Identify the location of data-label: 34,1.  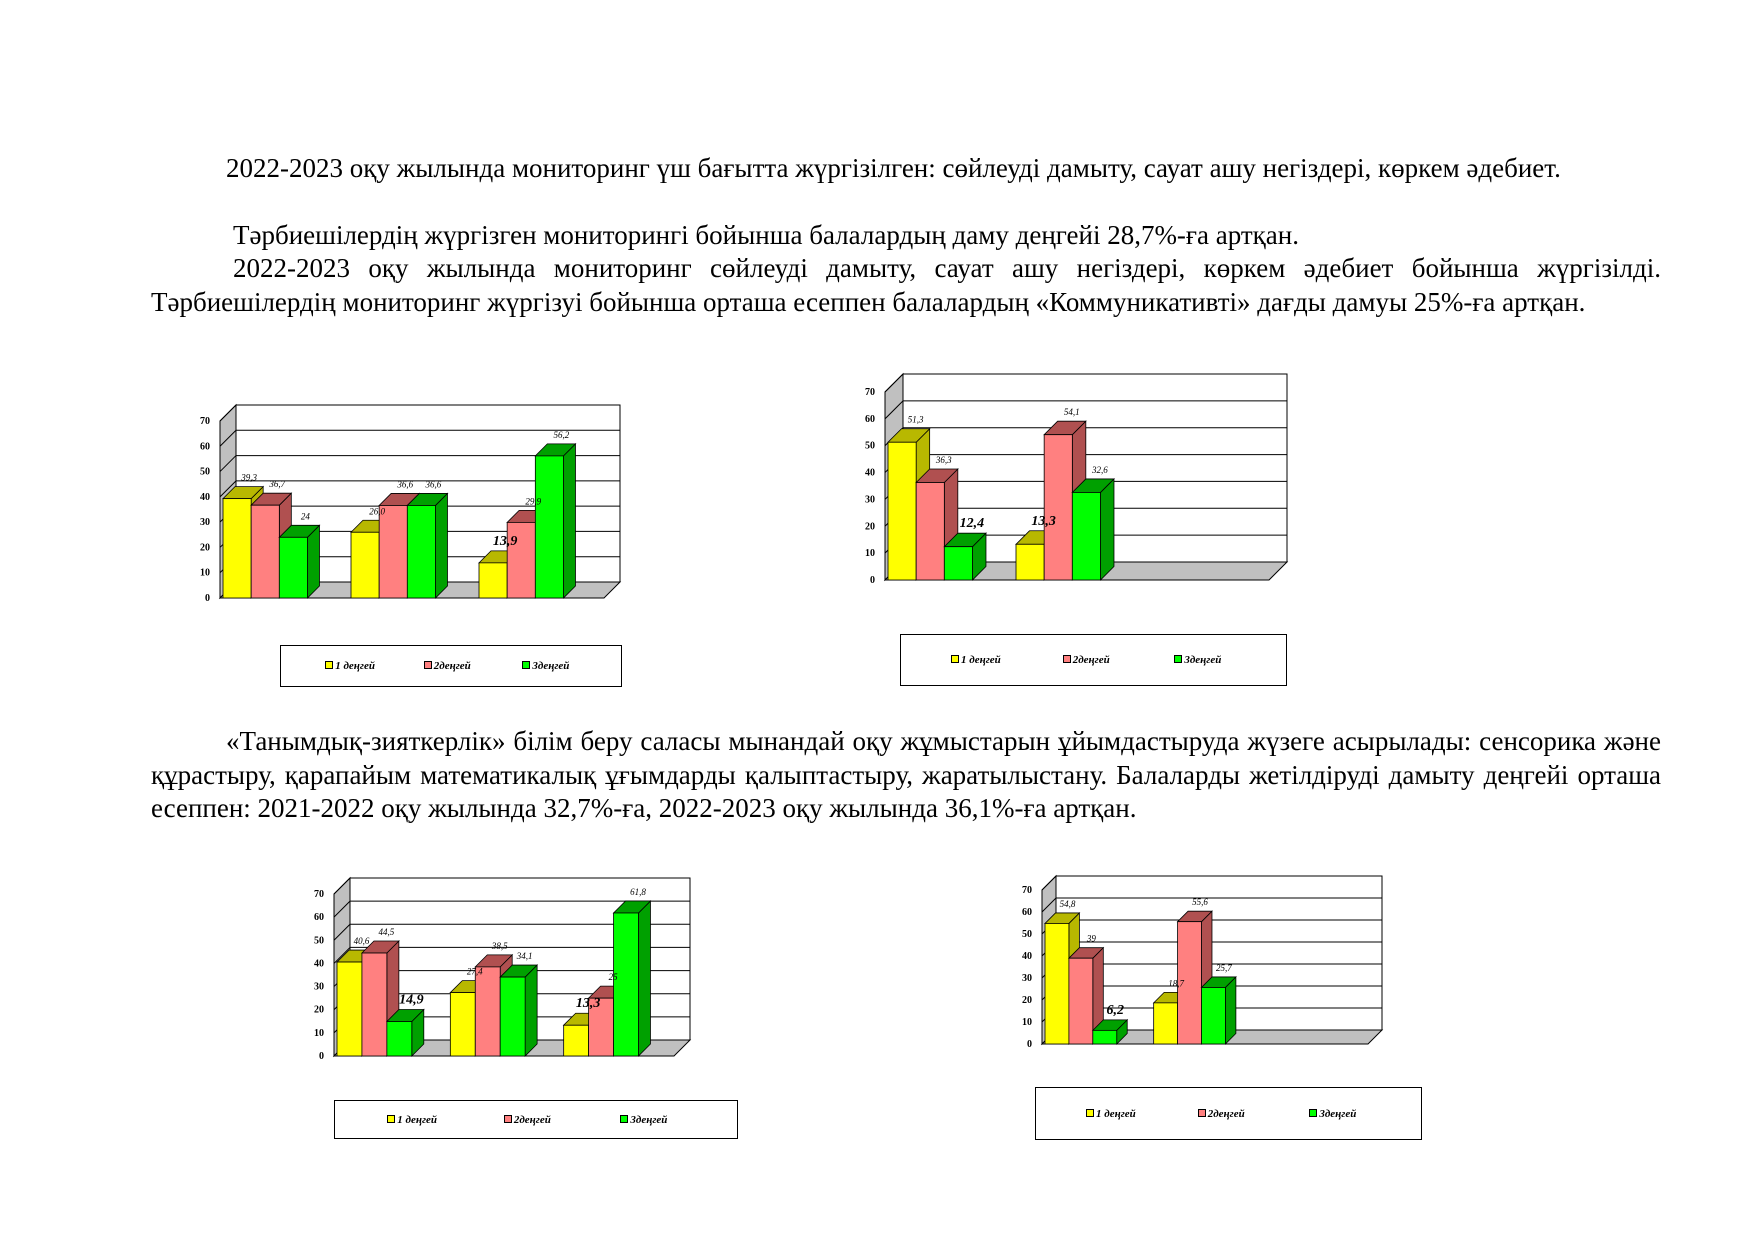
(524, 956).